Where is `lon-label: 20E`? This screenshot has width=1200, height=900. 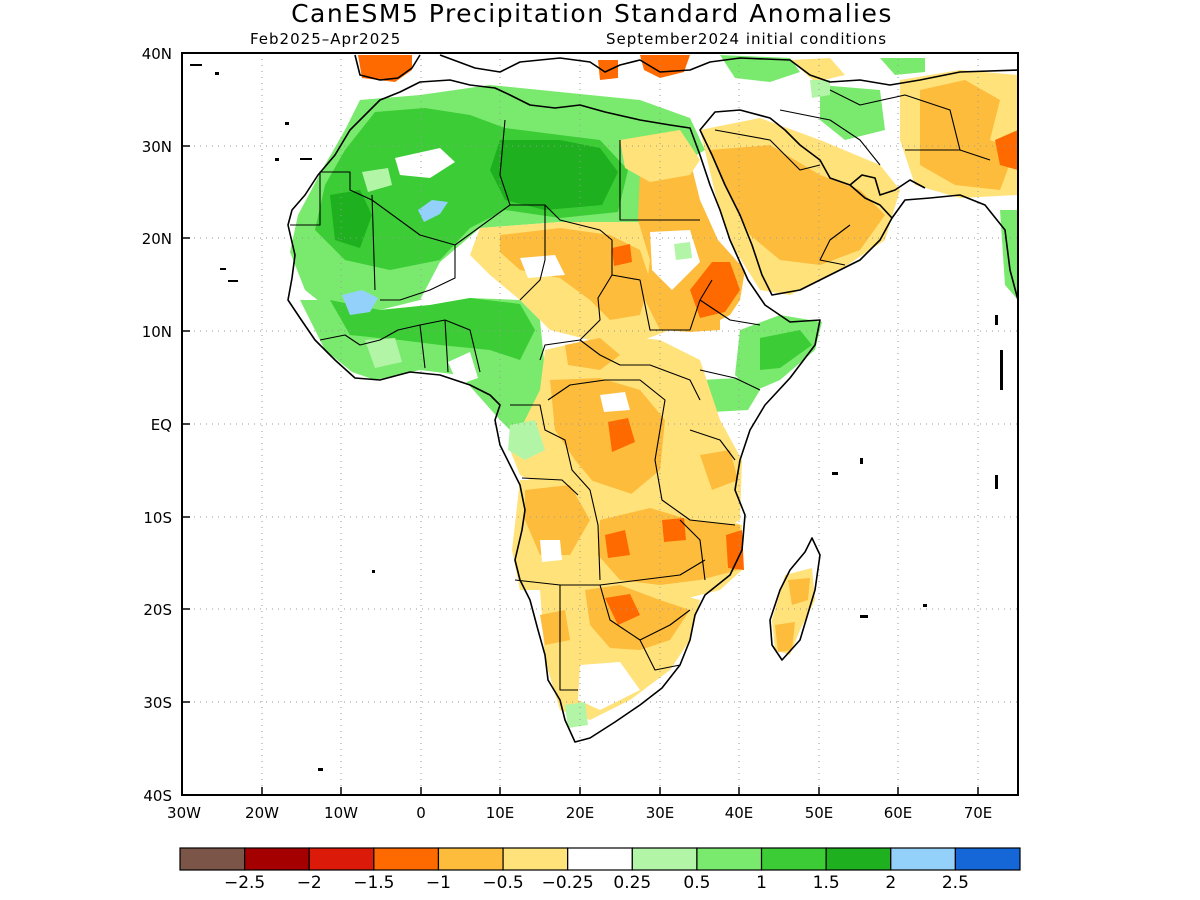 lon-label: 20E is located at coordinates (580, 813).